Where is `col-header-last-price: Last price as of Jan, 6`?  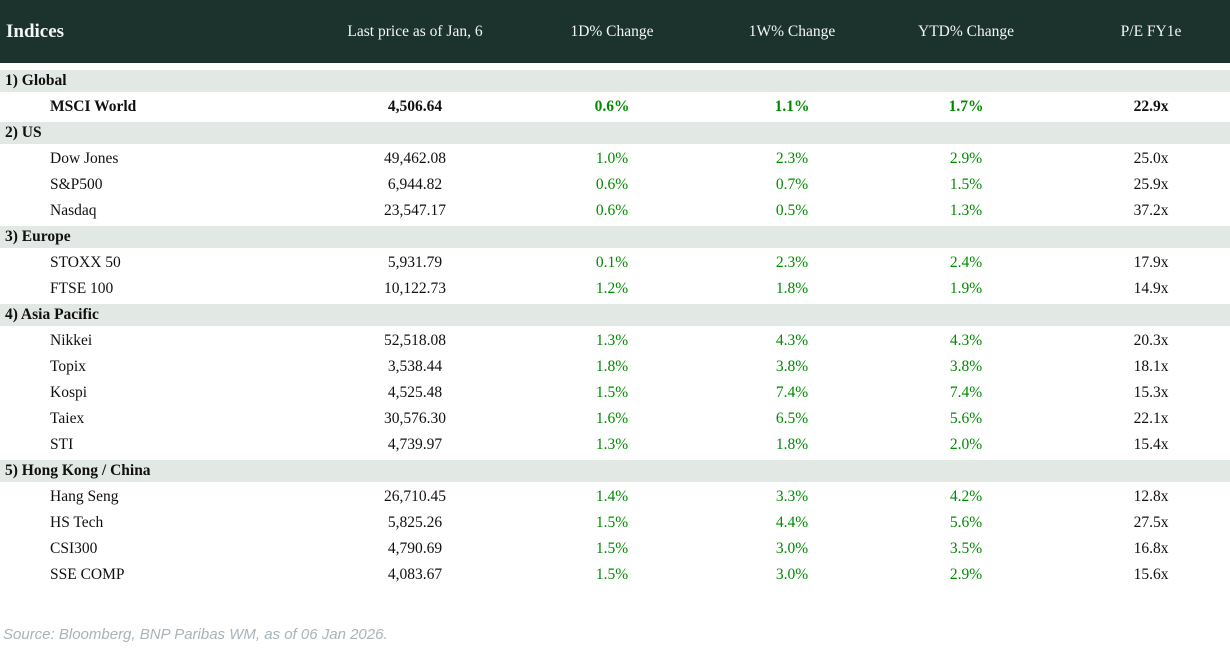 col-header-last-price: Last price as of Jan, 6 is located at coordinates (415, 31).